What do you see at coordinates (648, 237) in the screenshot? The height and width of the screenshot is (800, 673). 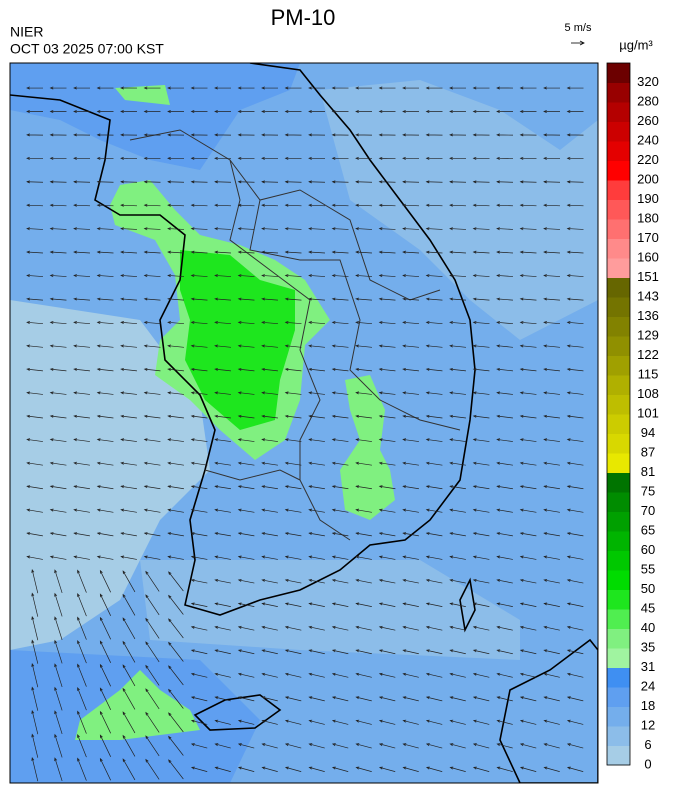 I see `colorbar-label: 170` at bounding box center [648, 237].